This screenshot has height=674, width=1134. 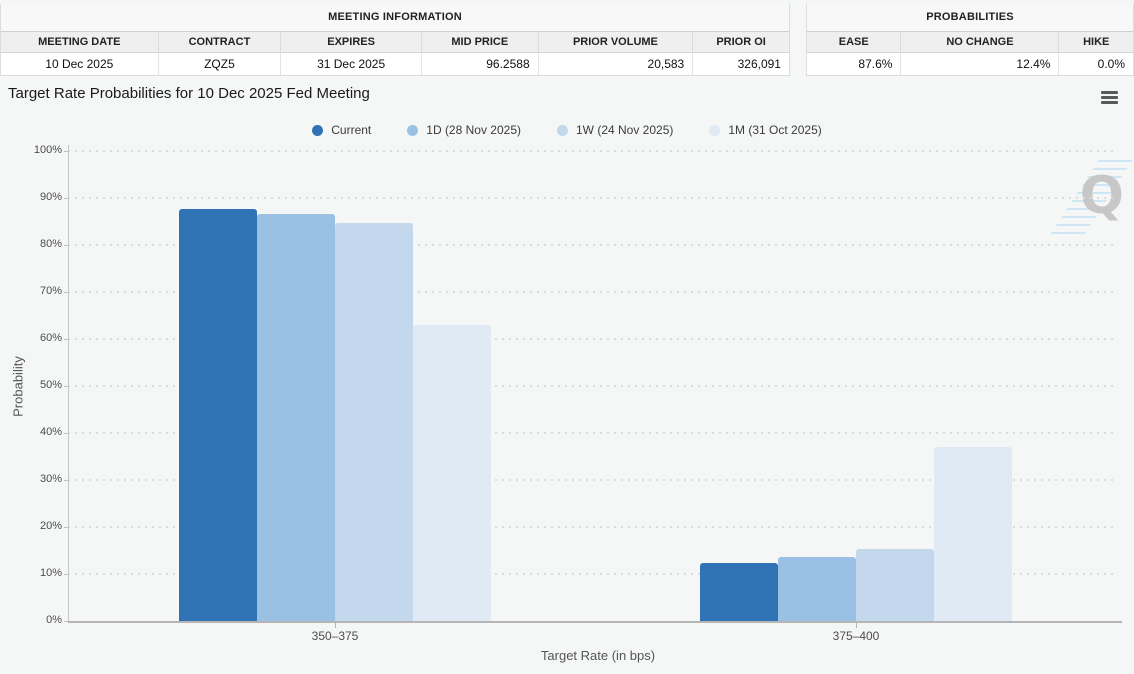 What do you see at coordinates (616, 42) in the screenshot?
I see `column-header-cell: PRIOR VOLUME` at bounding box center [616, 42].